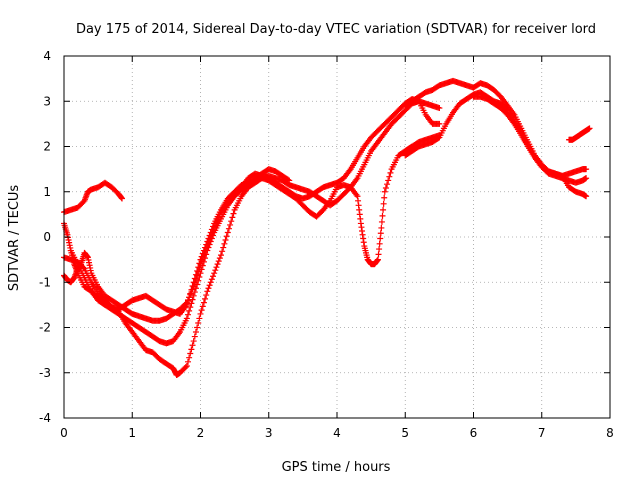  Describe the element at coordinates (337, 433) in the screenshot. I see `x-tick-label: 4` at that location.